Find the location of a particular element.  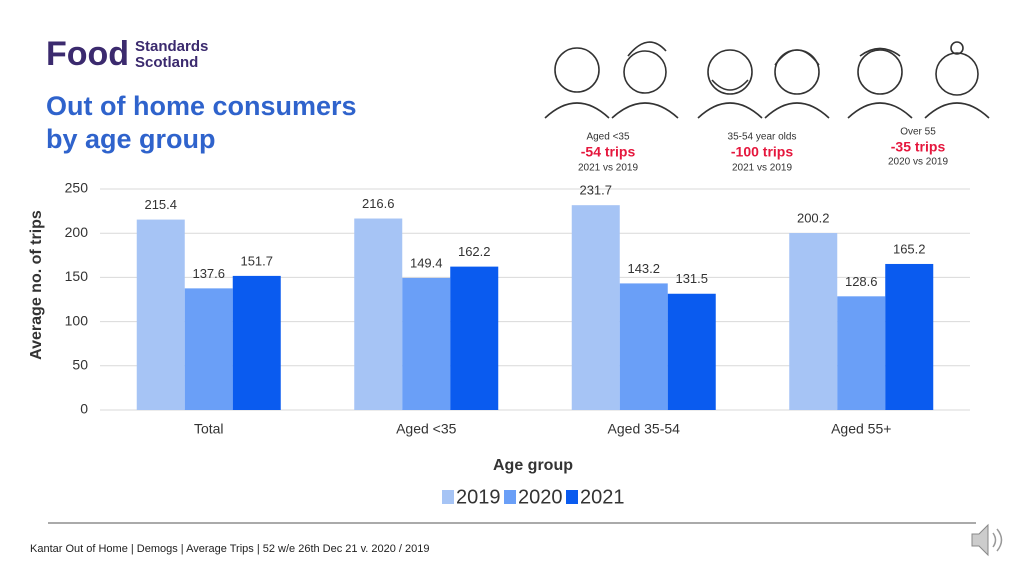

legend-label: 2020 is located at coordinates (540, 497).